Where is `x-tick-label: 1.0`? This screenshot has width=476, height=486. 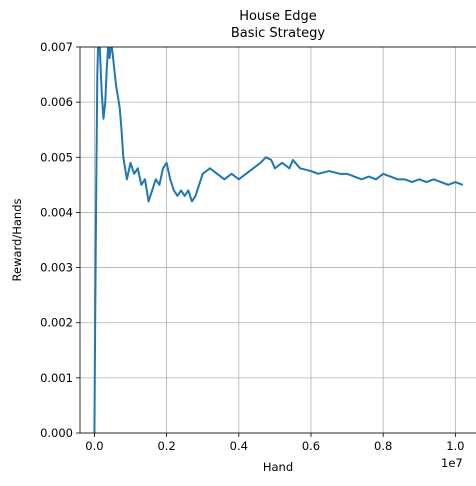
x-tick-label: 1.0 is located at coordinates (455, 446).